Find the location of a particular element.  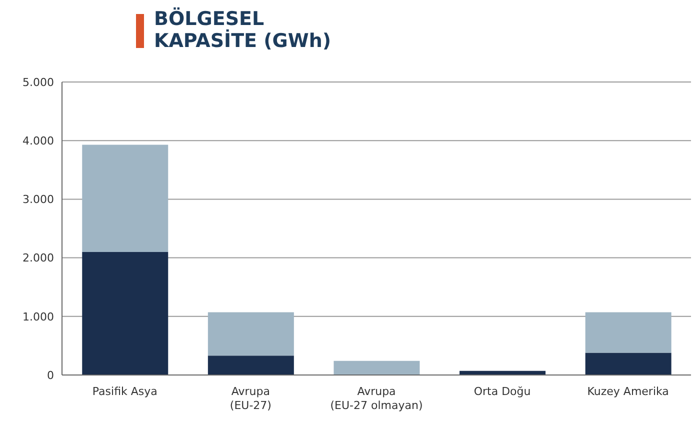

x-tick-label: Orta Doğu is located at coordinates (502, 391).